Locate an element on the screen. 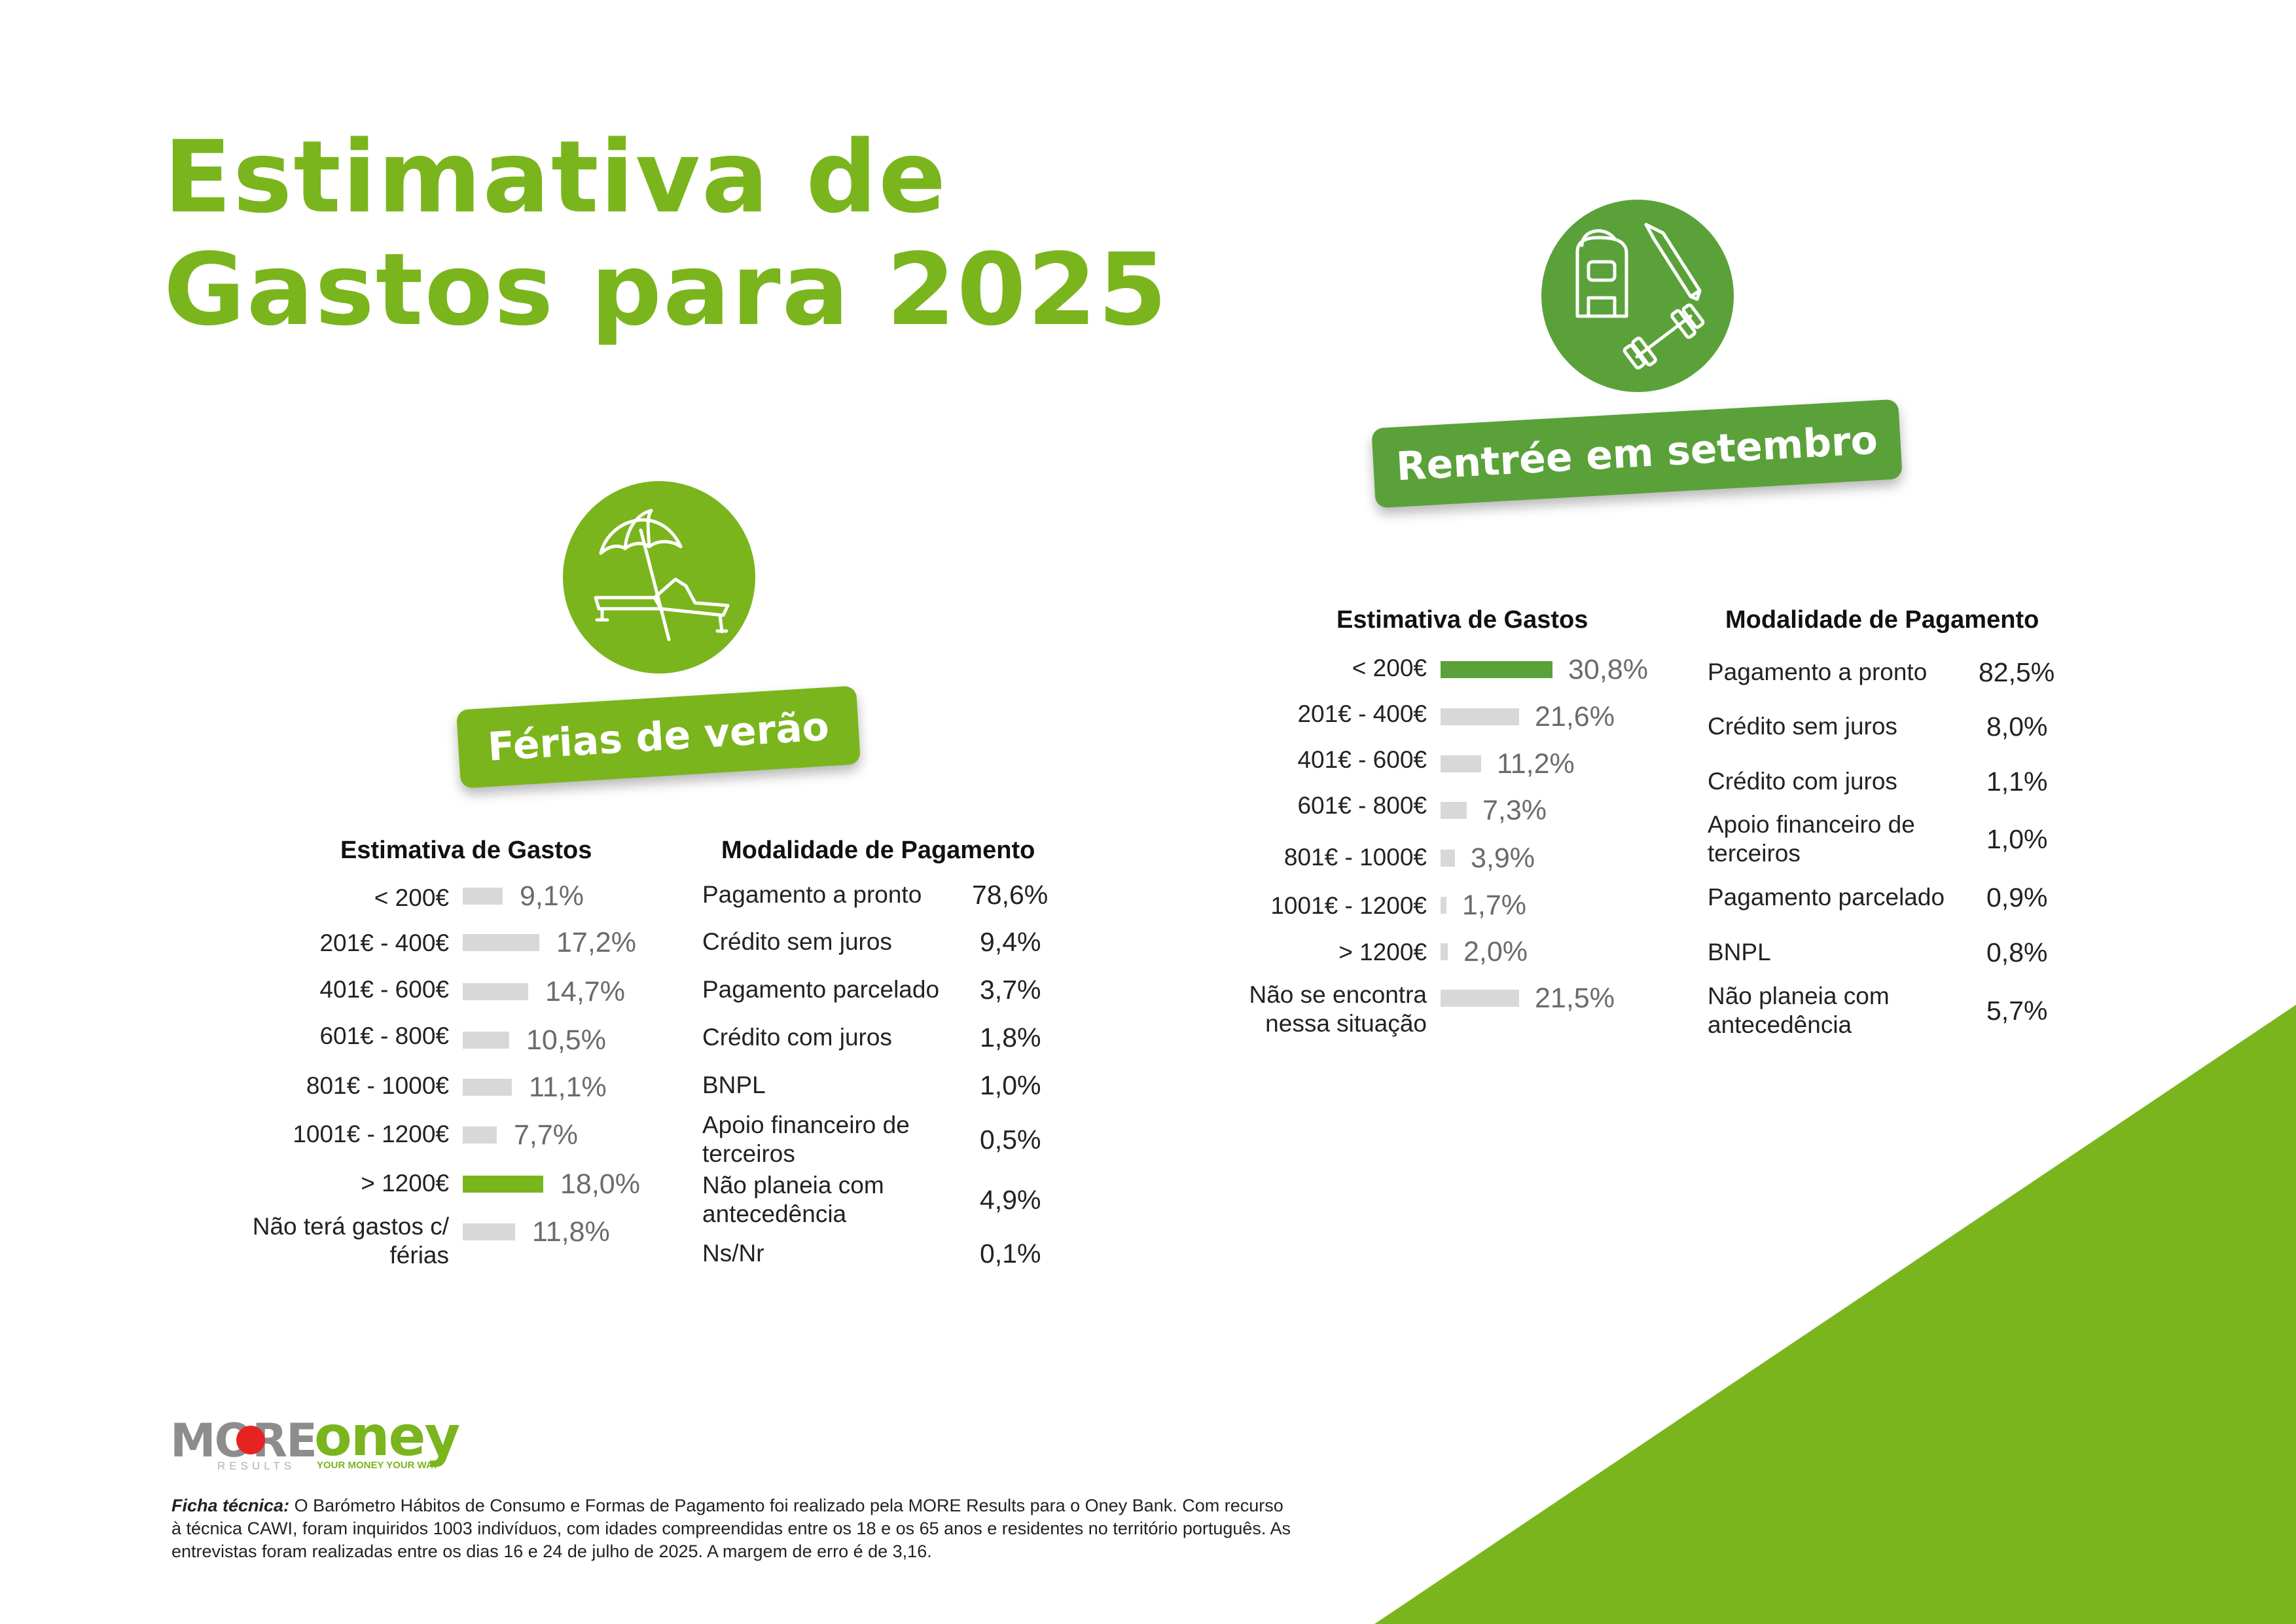  ferias-gastos-label: 401€ - 600€ is located at coordinates (384, 989).